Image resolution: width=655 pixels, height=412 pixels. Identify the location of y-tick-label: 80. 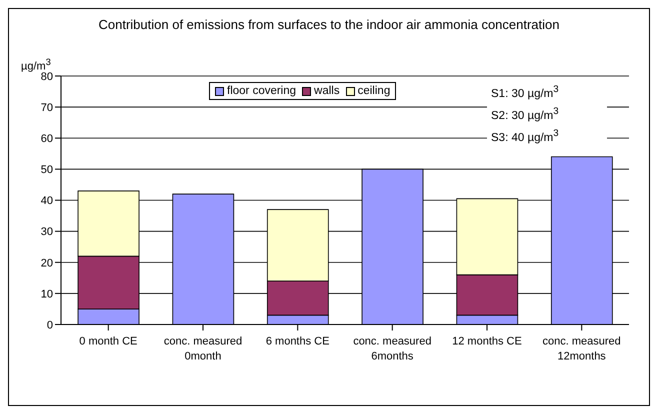
(46, 76).